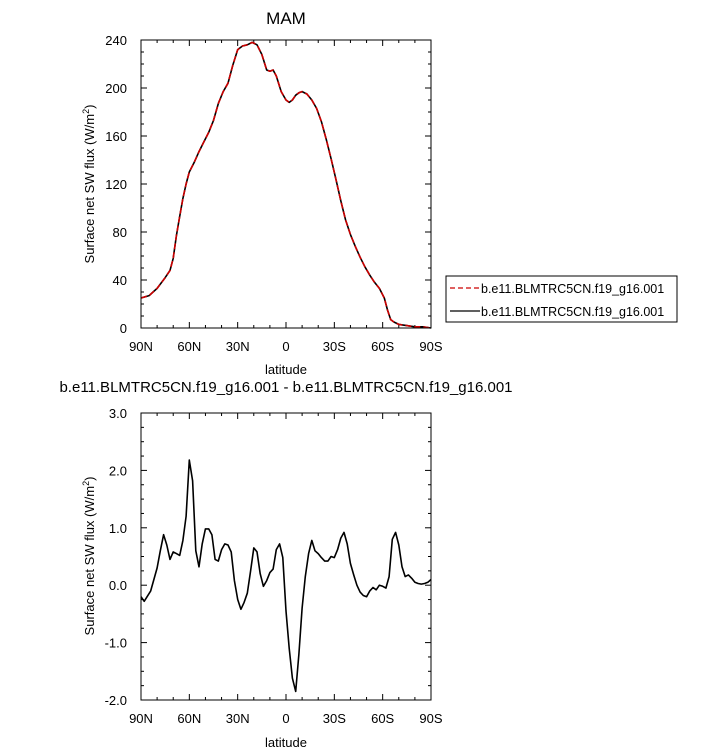  What do you see at coordinates (89, 556) in the screenshot?
I see `bottom-y-axis-label: Surface net SW flux (W/m2)` at bounding box center [89, 556].